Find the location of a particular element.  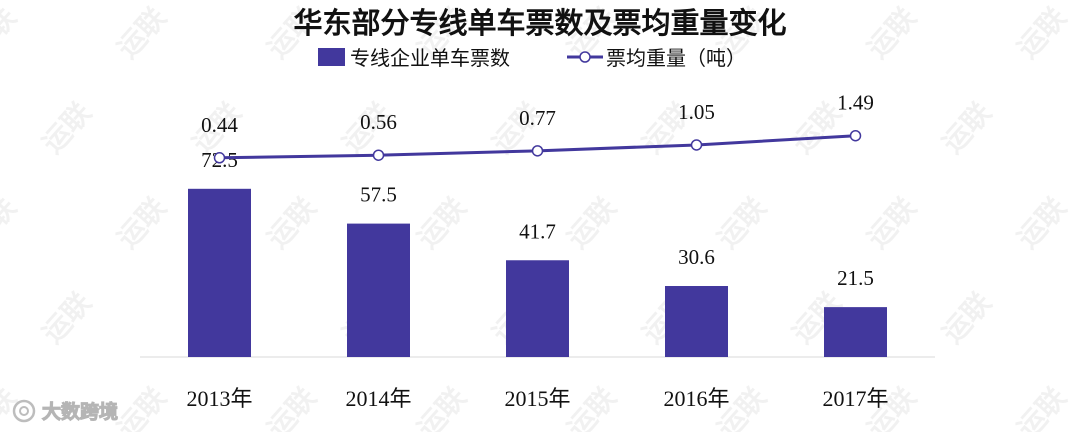

brand-logo: 大数跨境 is located at coordinates (65, 411).